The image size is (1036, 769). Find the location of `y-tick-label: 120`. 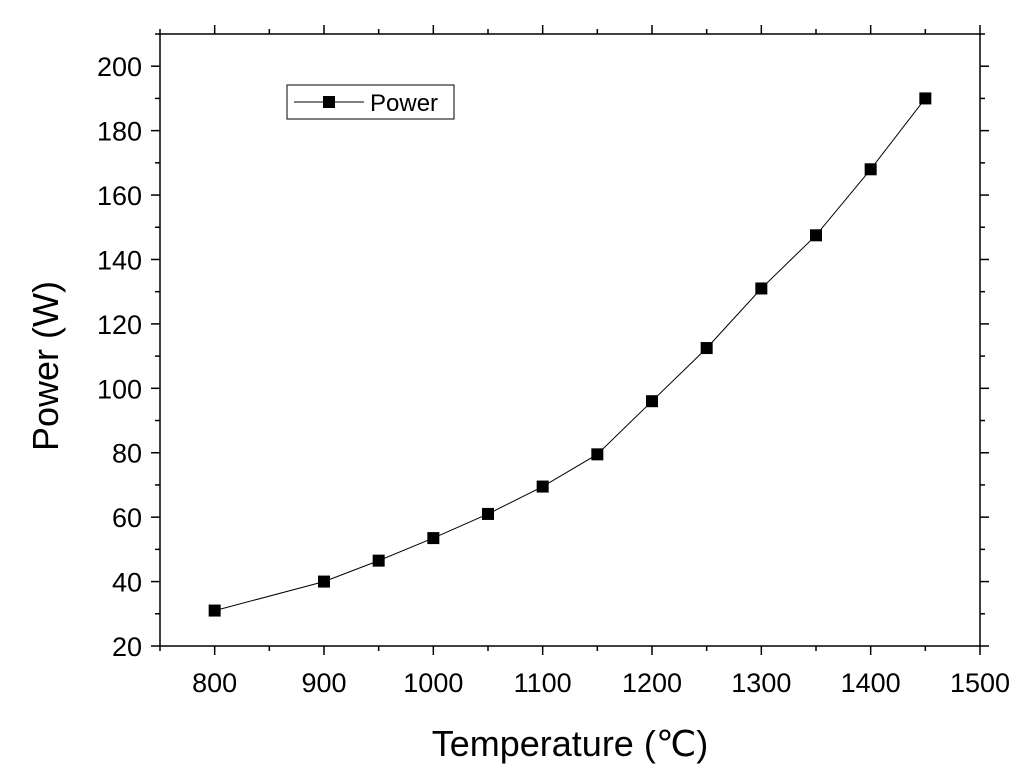

y-tick-label: 120 is located at coordinates (119, 325).